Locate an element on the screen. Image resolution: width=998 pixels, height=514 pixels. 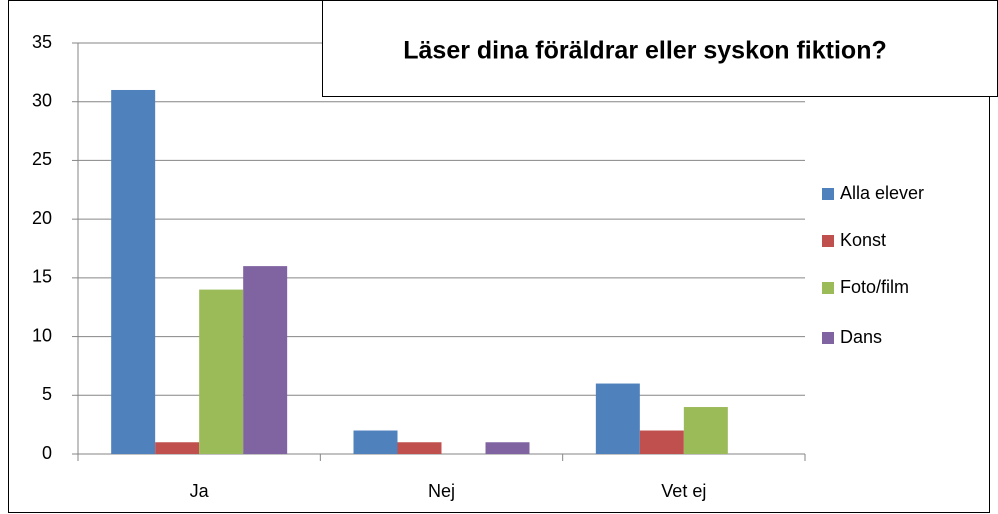
x-tick-label: Ja is located at coordinates (200, 491).